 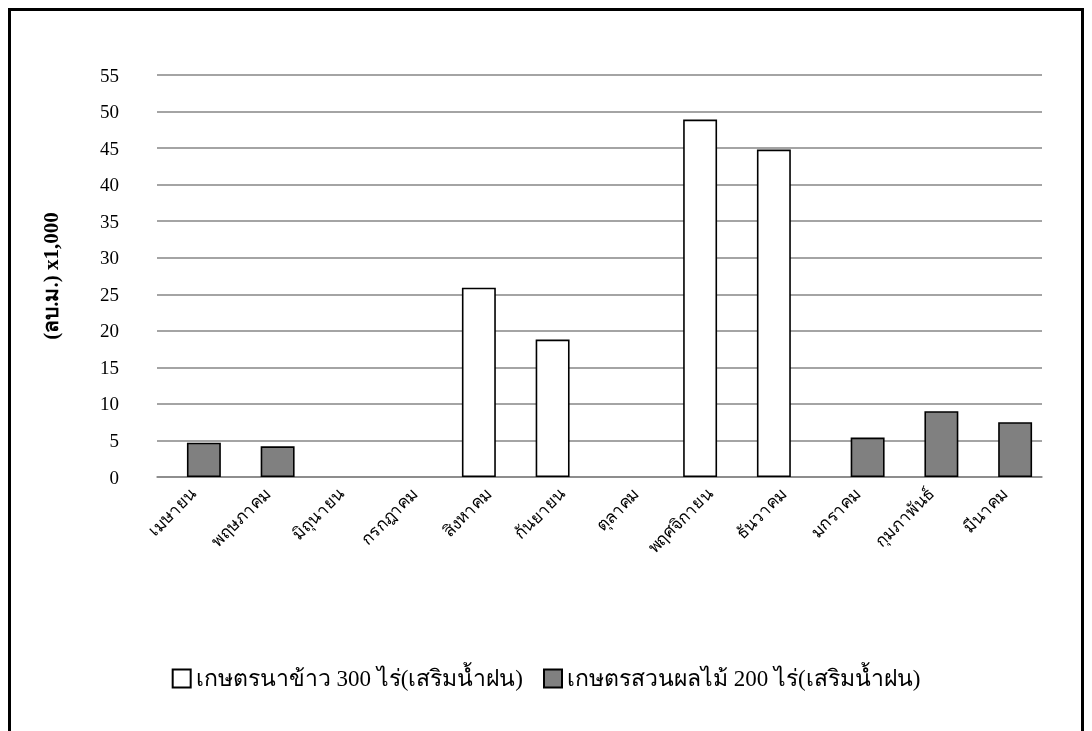 What do you see at coordinates (109, 331) in the screenshot?
I see `y-tick-label: 20` at bounding box center [109, 331].